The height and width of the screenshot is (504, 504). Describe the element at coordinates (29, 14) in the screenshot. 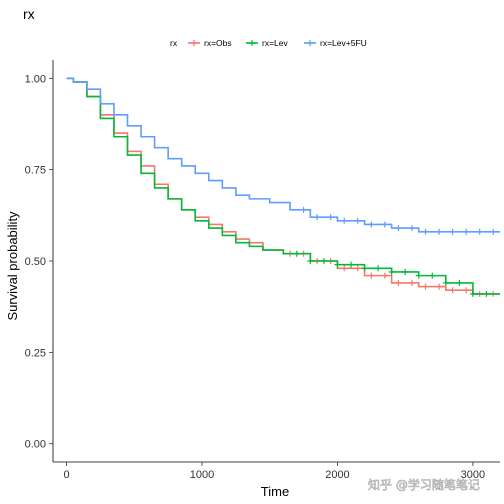

I see `chart-title: rx` at that location.